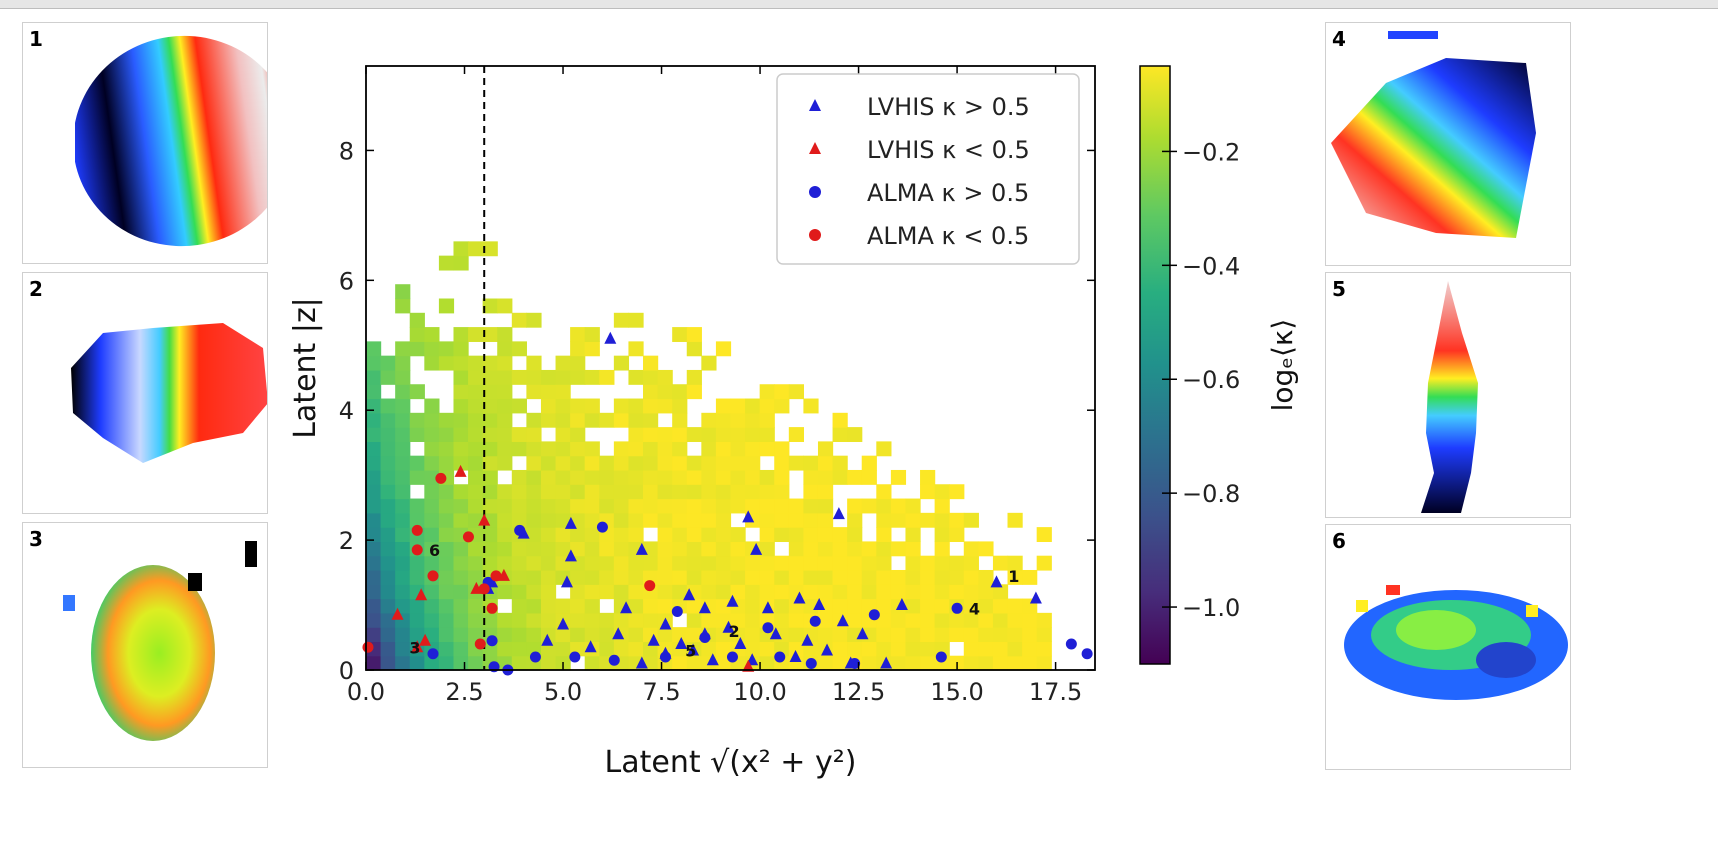 The width and height of the screenshot is (1718, 865). I want to click on panel-number: 2, so click(36, 289).